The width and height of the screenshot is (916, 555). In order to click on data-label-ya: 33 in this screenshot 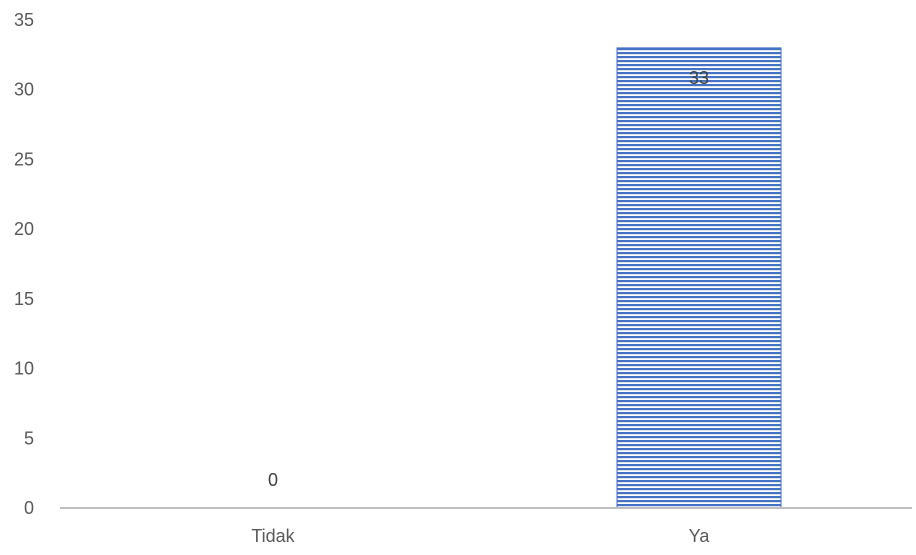, I will do `click(699, 78)`.